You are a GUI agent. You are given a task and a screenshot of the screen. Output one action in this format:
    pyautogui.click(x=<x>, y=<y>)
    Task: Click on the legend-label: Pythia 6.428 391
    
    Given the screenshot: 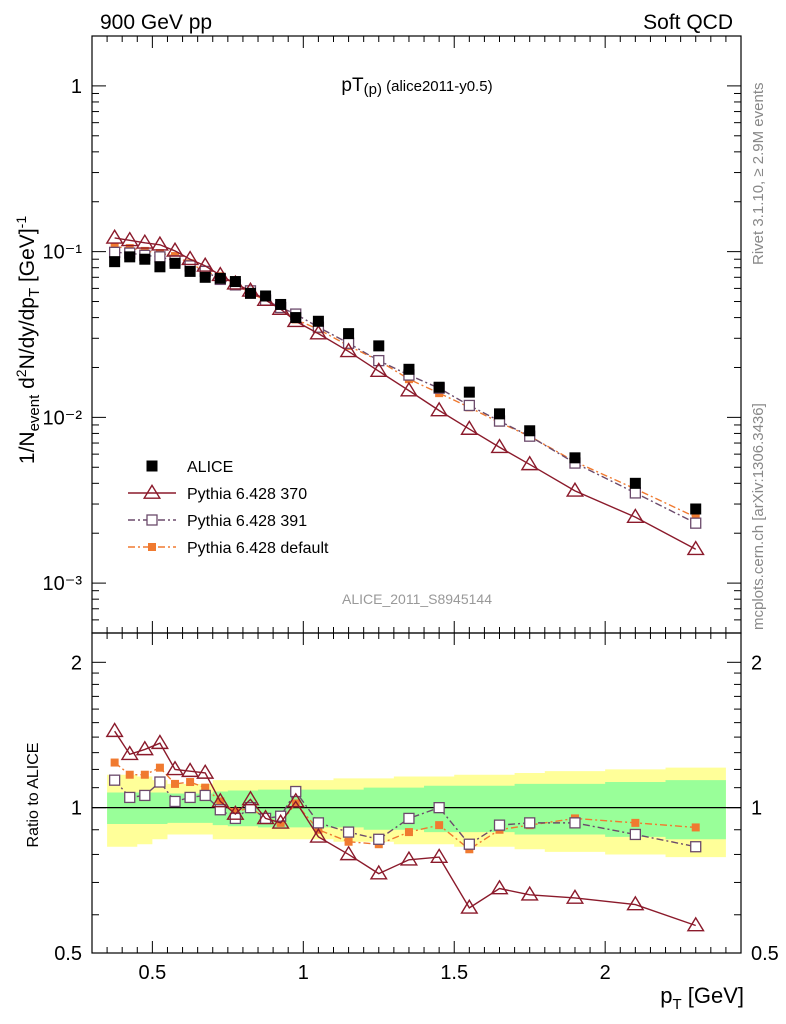 What is the action you would take?
    pyautogui.click(x=247, y=521)
    